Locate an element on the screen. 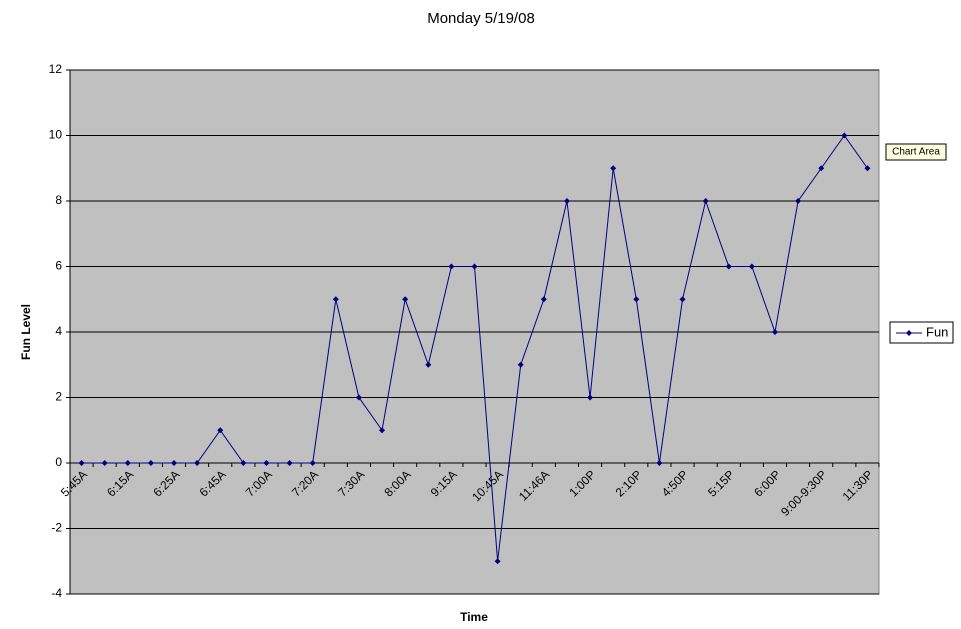 Image resolution: width=961 pixels, height=629 pixels. tooltip-box is located at coordinates (916, 152).